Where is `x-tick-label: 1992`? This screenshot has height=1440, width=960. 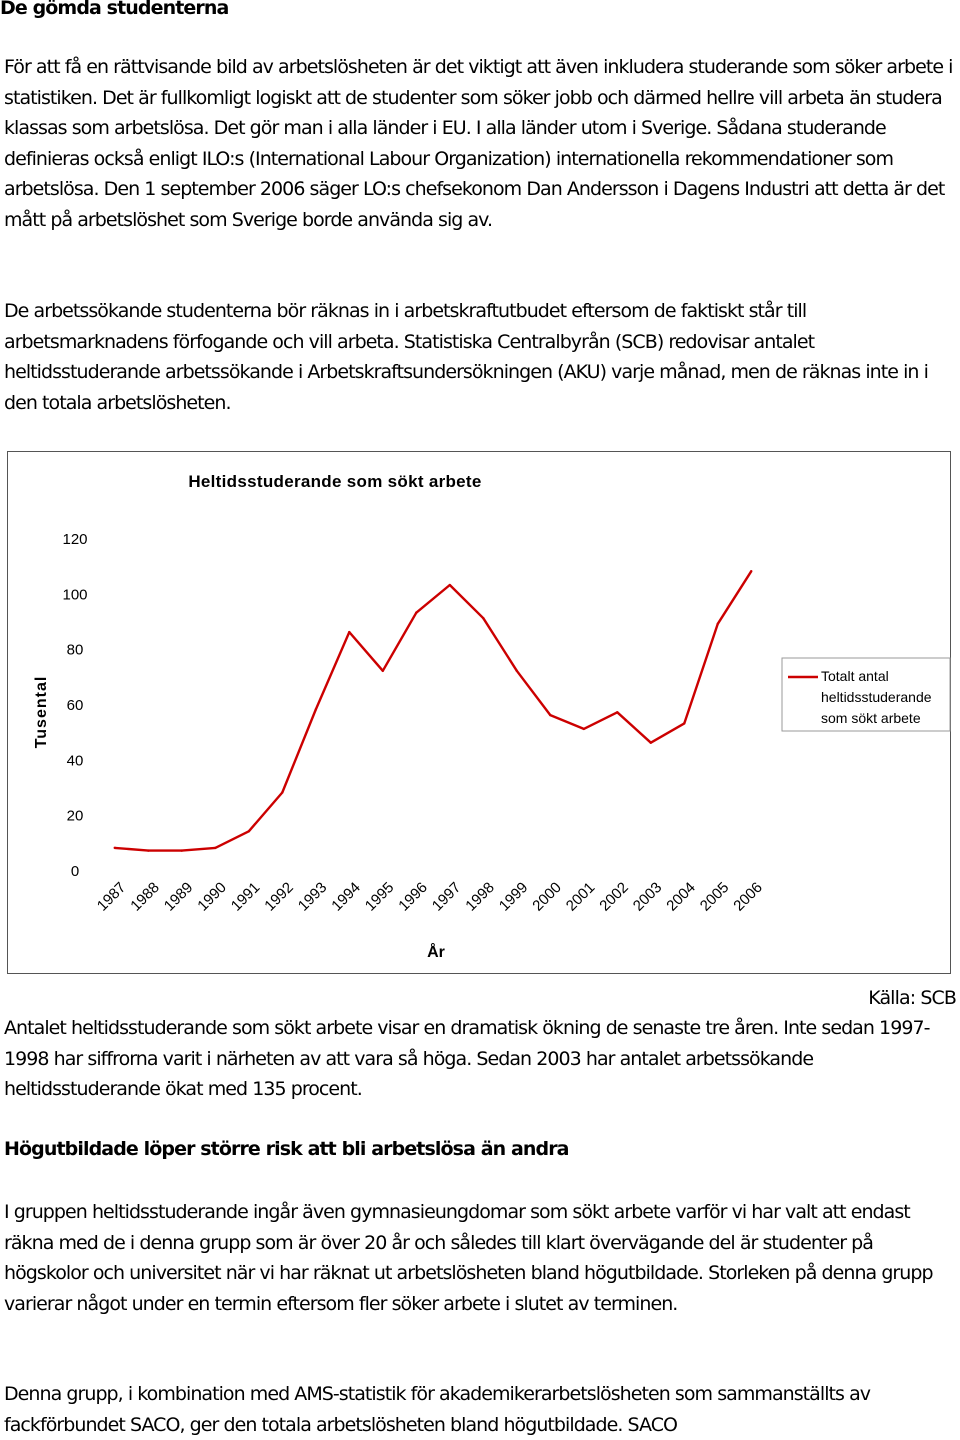 x-tick-label: 1992 is located at coordinates (279, 897).